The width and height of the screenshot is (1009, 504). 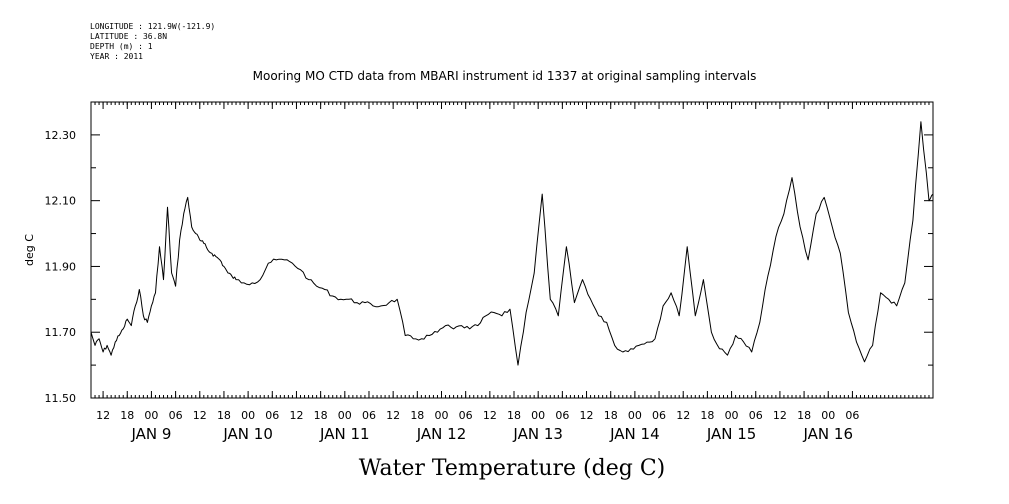 I want to click on x-day-label: JAN 14, so click(x=634, y=434).